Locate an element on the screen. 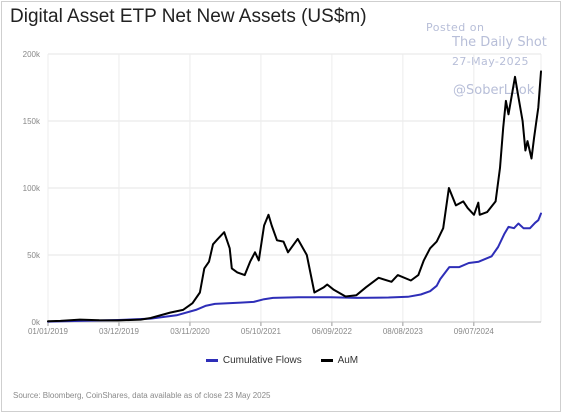 The width and height of the screenshot is (564, 415). y-tick-label: 200k is located at coordinates (32, 54).